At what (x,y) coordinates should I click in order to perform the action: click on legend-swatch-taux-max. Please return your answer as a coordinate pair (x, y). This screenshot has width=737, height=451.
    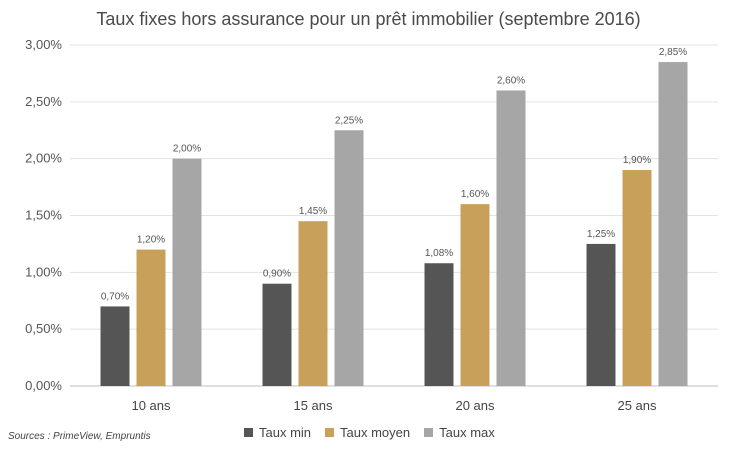
    Looking at the image, I should click on (429, 432).